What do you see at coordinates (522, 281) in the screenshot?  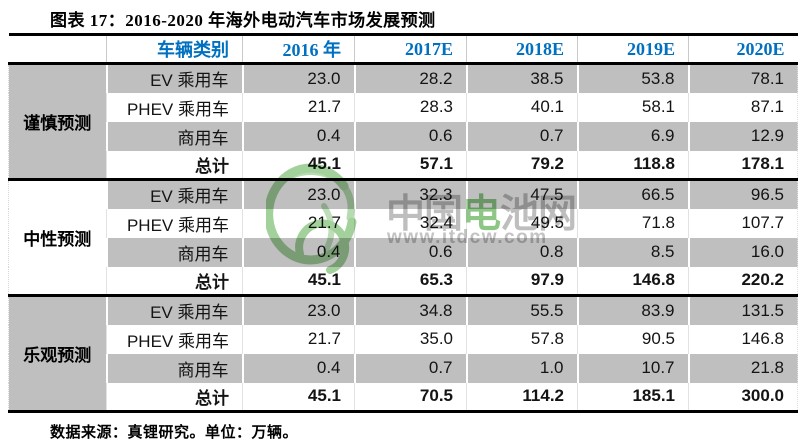 I see `value-cell: 97.9` at bounding box center [522, 281].